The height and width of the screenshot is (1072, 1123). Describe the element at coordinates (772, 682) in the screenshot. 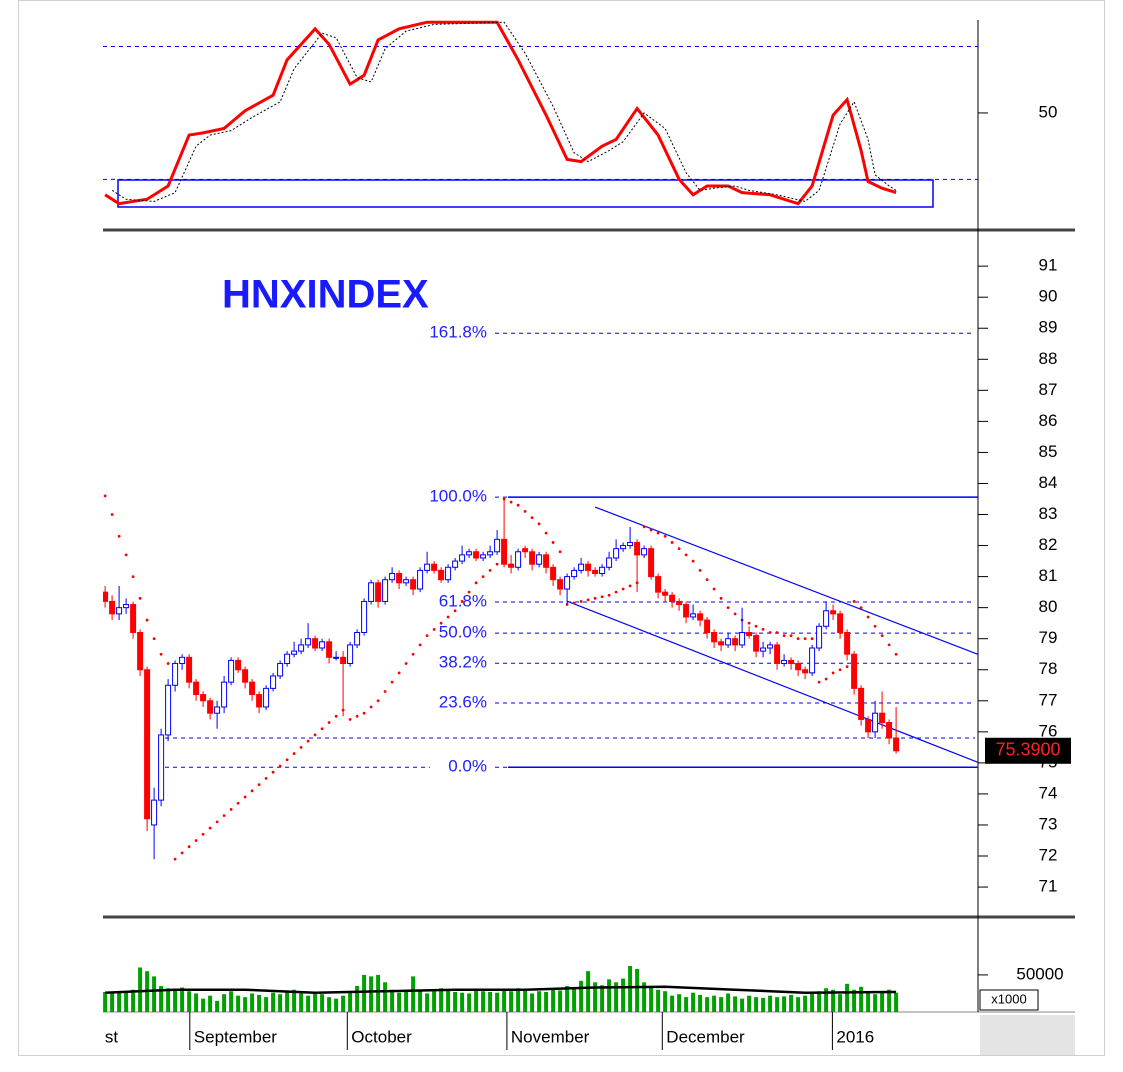

I see `channel-line` at that location.